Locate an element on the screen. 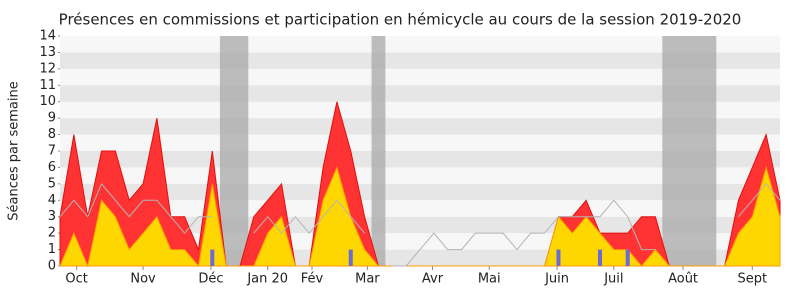 This screenshot has width=790, height=304. y-tick-label: 14 is located at coordinates (47, 36).